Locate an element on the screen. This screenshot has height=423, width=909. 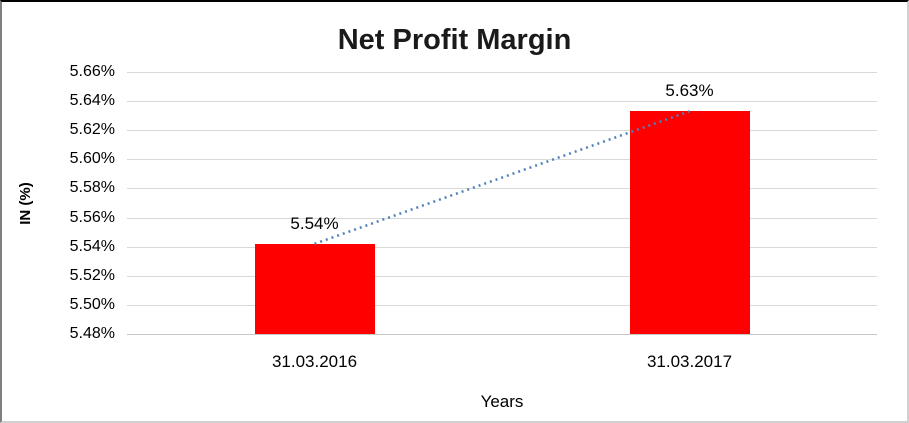
bar-31.03.2016 is located at coordinates (314, 288).